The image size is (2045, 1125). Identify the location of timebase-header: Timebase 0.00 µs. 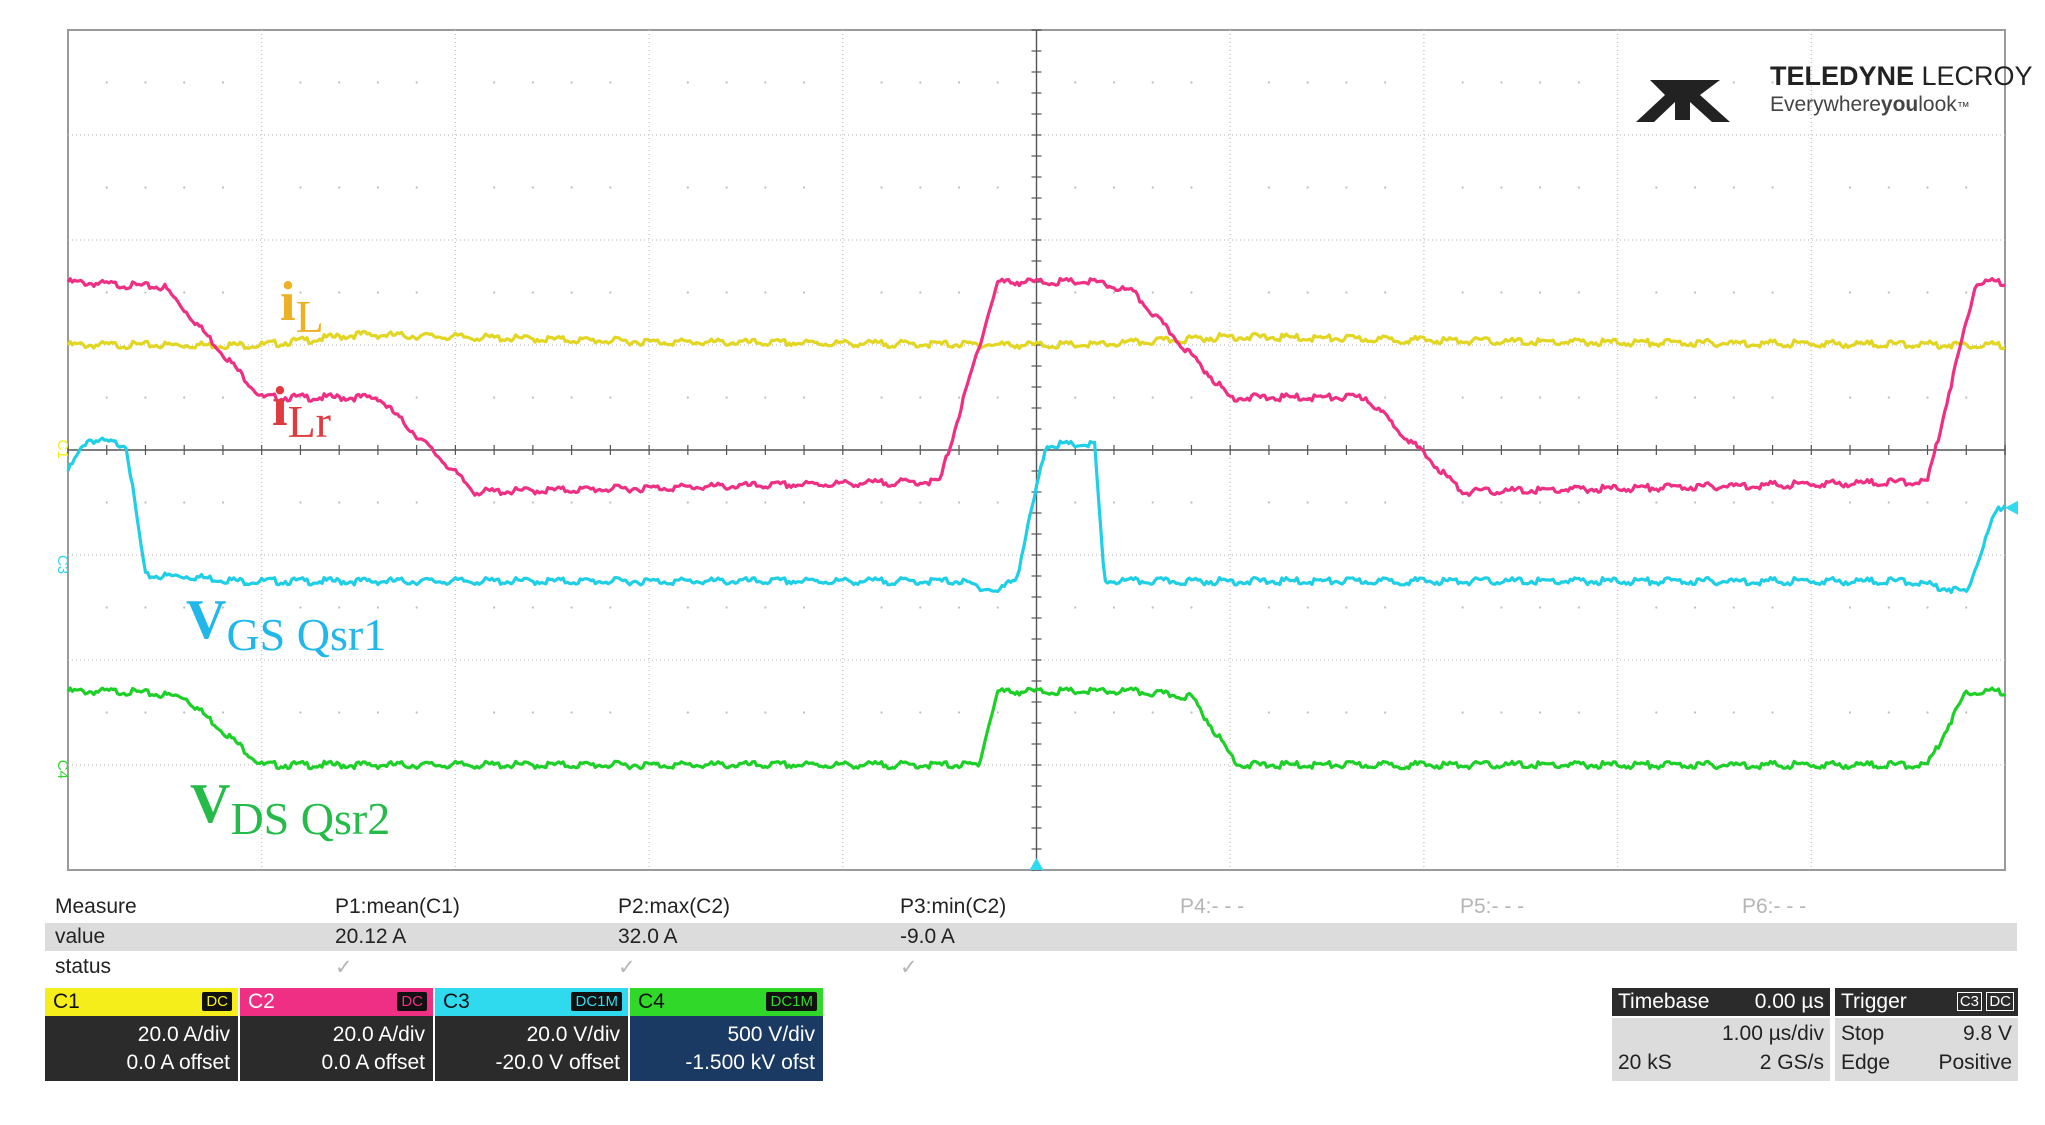
(1721, 1002).